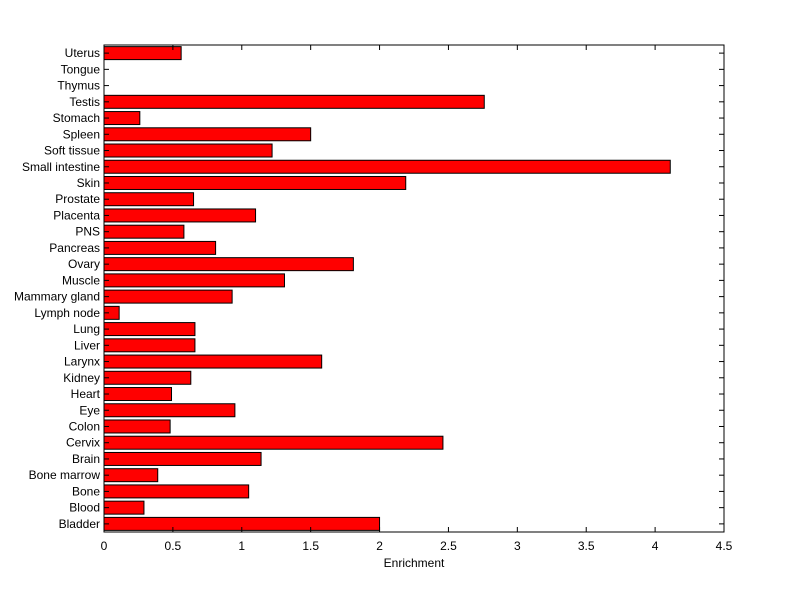 The height and width of the screenshot is (599, 800). Describe the element at coordinates (86, 459) in the screenshot. I see `y-tick-label: Brain` at that location.